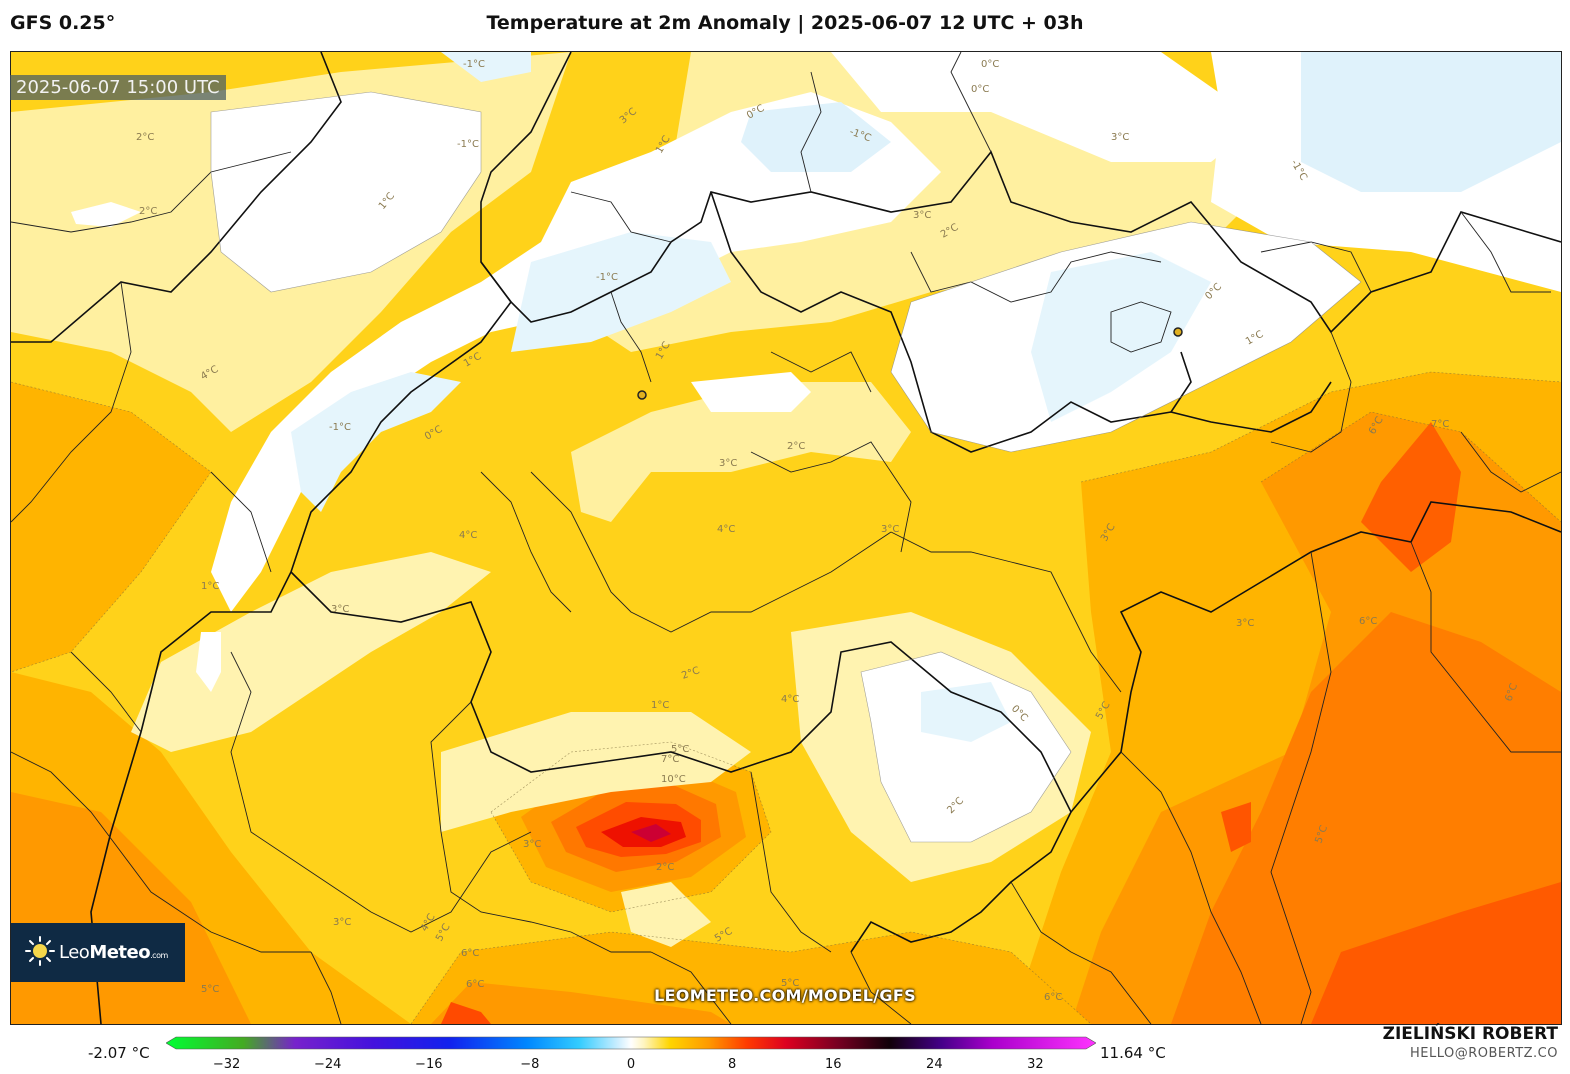  I want to click on colorbar-tick-label: 32, so click(1035, 1064).